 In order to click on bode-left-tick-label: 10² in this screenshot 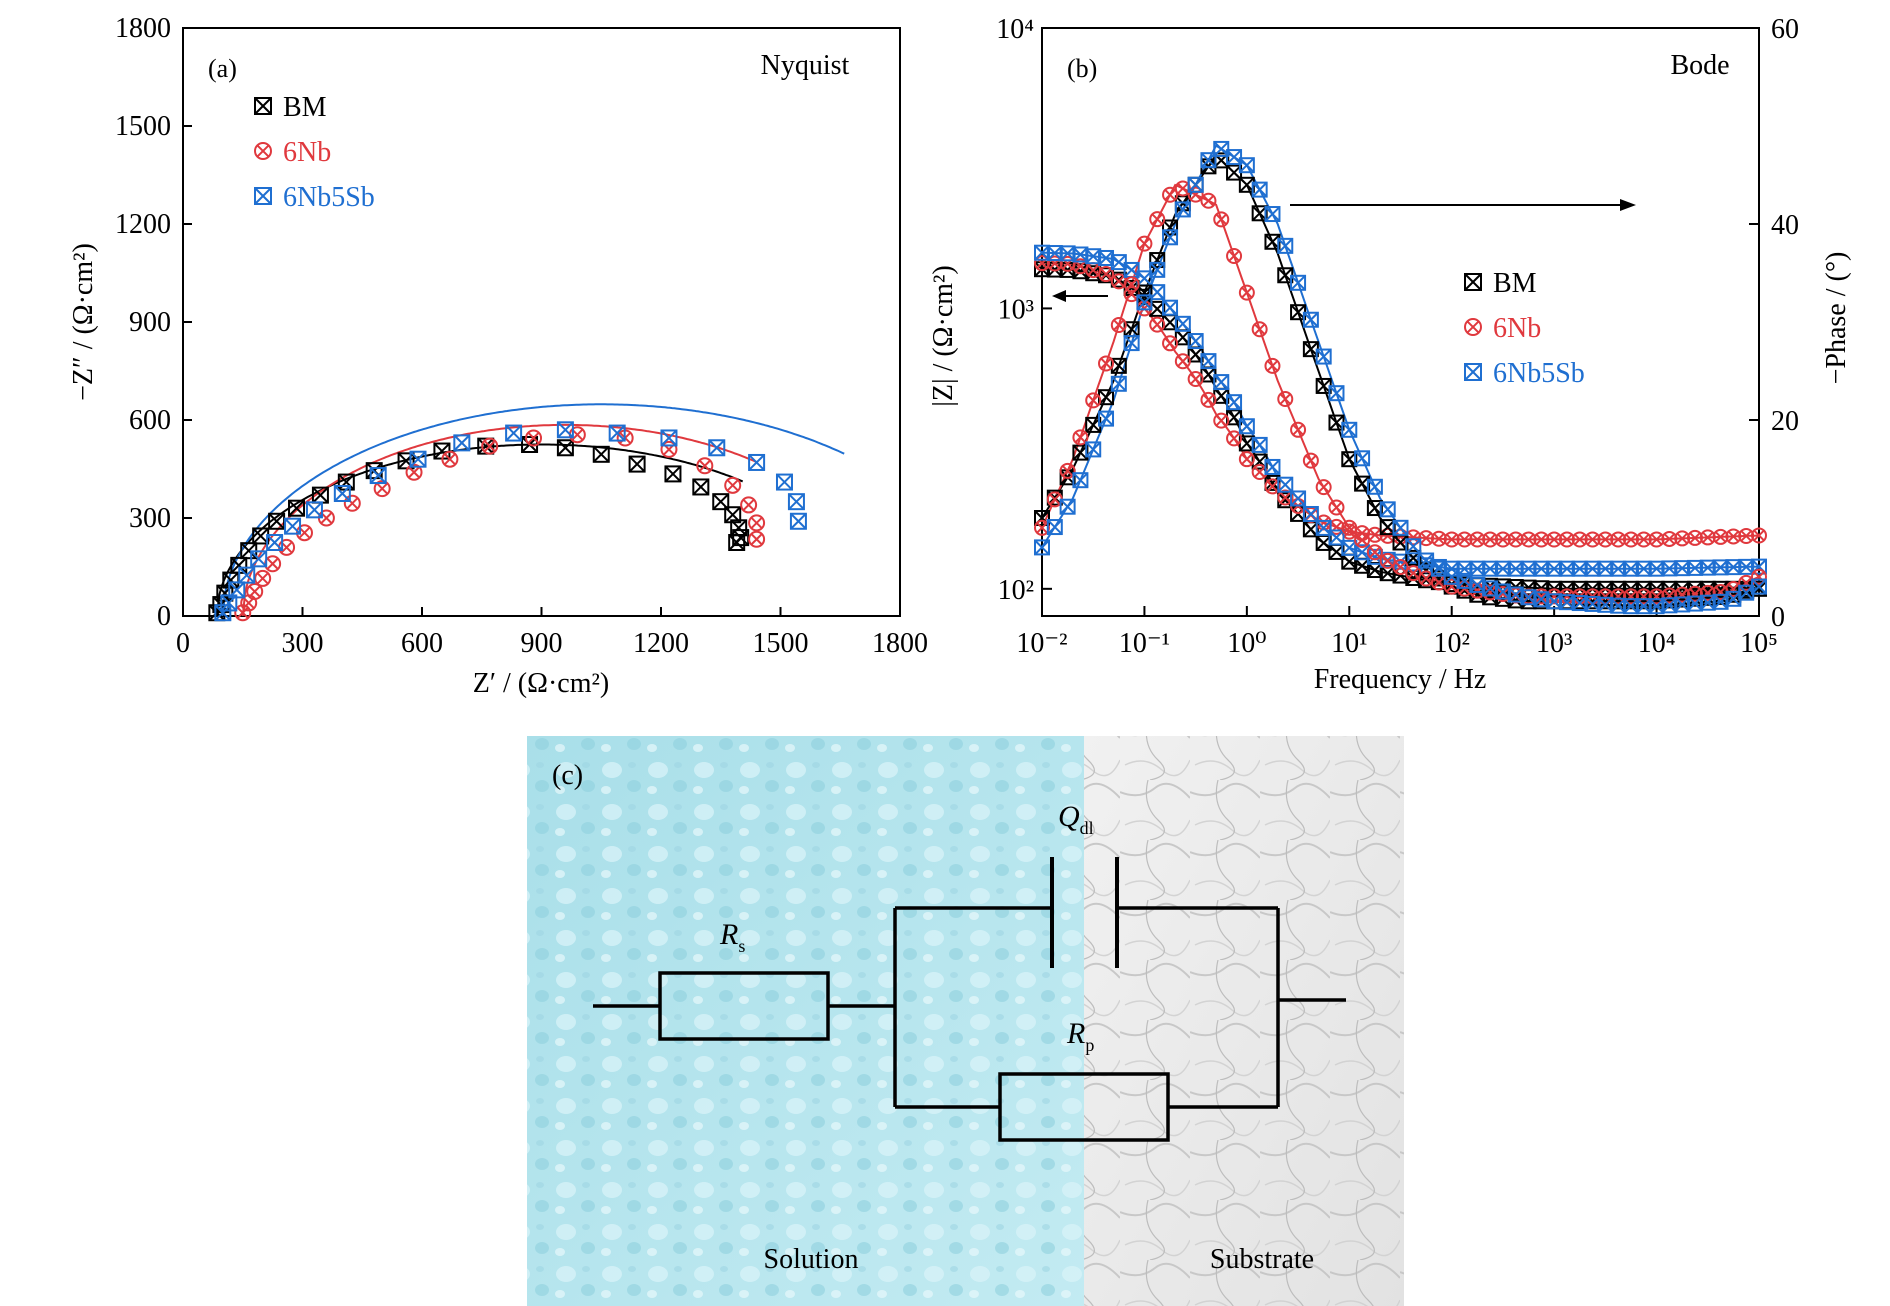, I will do `click(1016, 590)`.